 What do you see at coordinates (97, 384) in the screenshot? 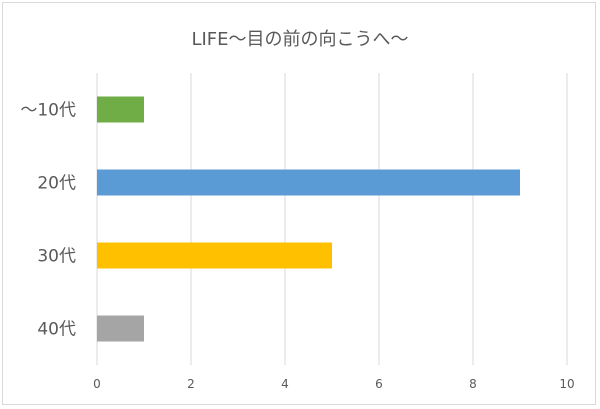
I see `x-tick-label: 0` at bounding box center [97, 384].